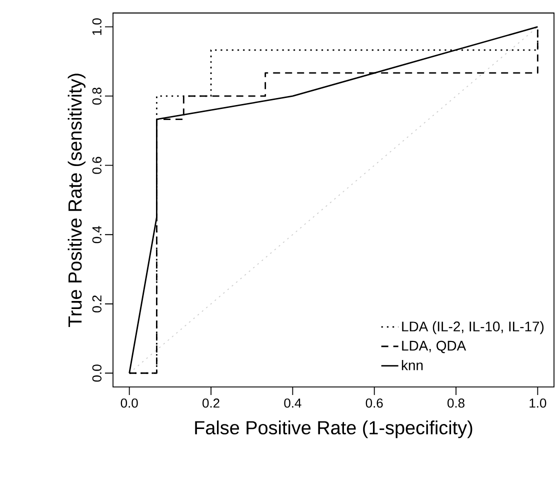 The image size is (556, 482). I want to click on x-tick-label: 0.8, so click(456, 403).